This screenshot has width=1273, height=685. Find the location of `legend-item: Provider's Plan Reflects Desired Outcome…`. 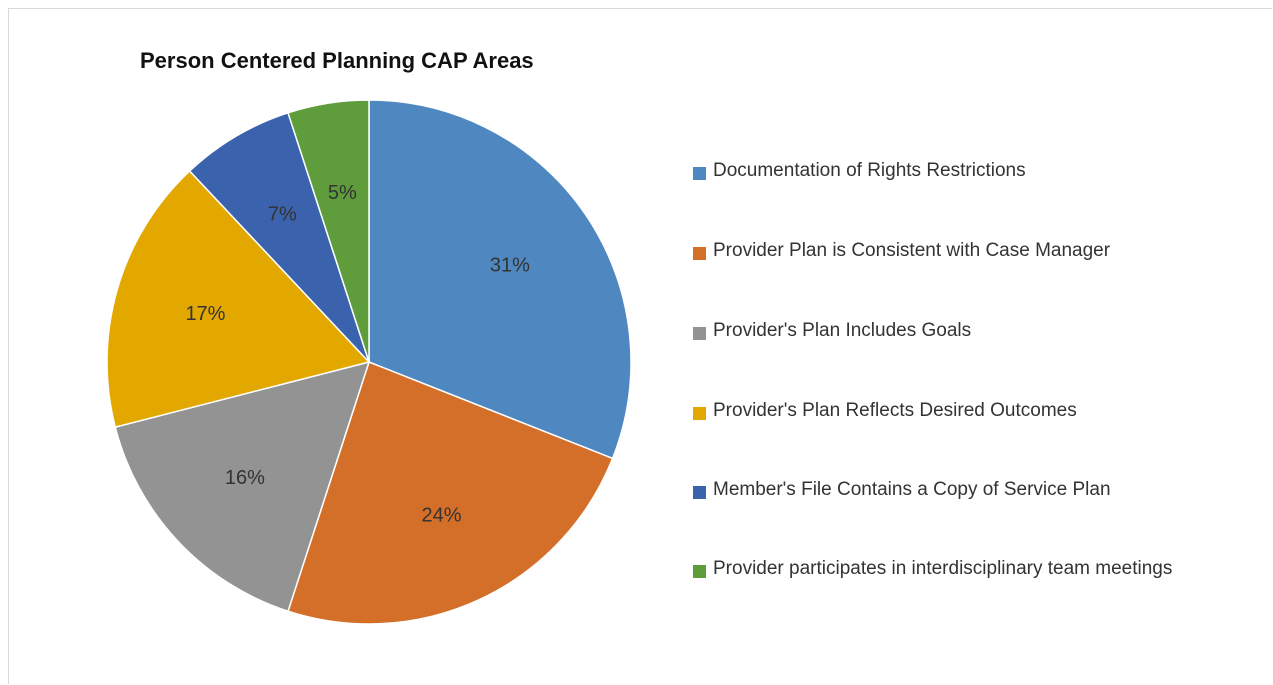

legend-item: Provider's Plan Reflects Desired Outcome… is located at coordinates (958, 414).